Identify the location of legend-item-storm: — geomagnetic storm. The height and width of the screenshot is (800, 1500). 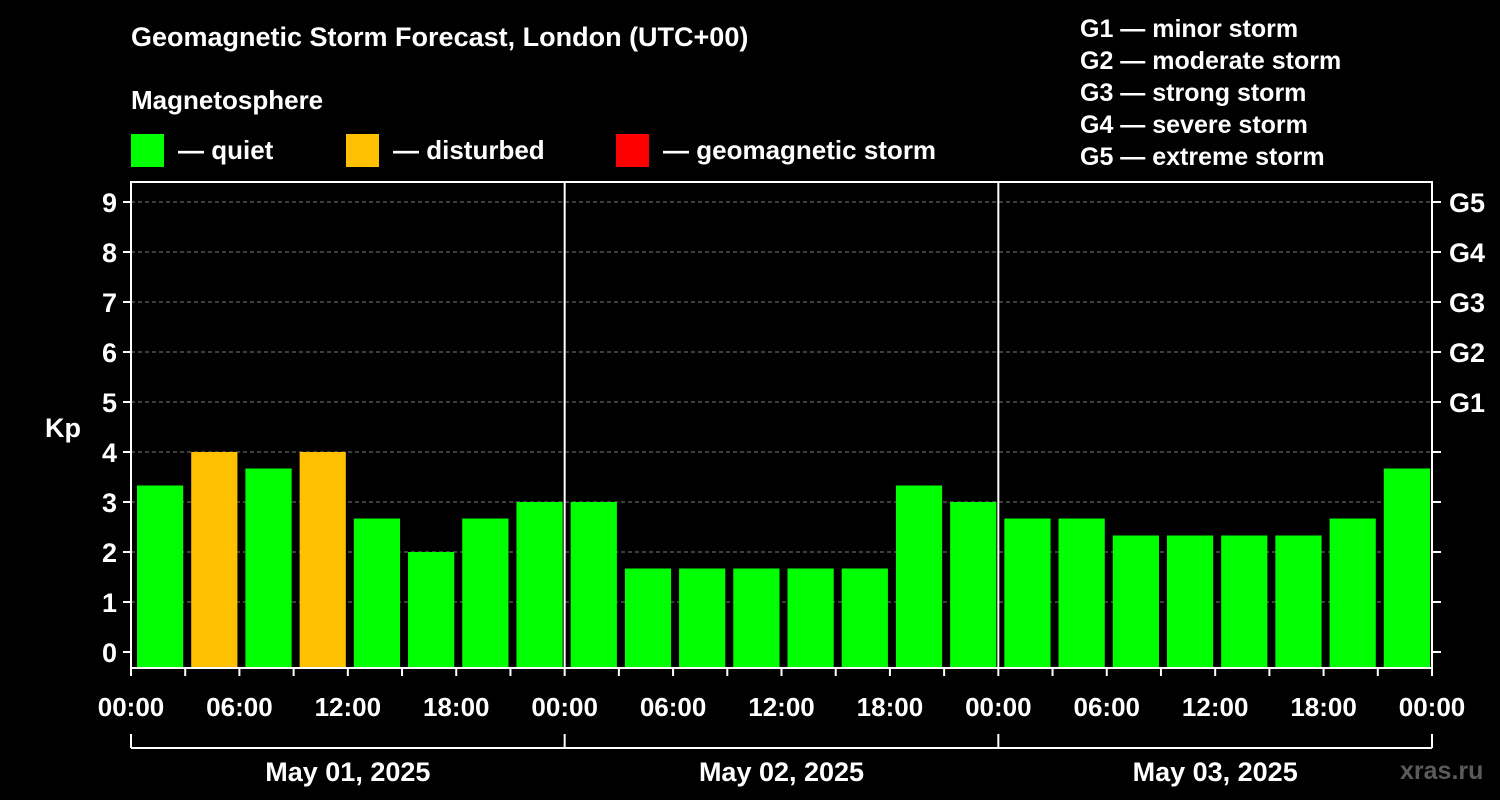
(776, 150).